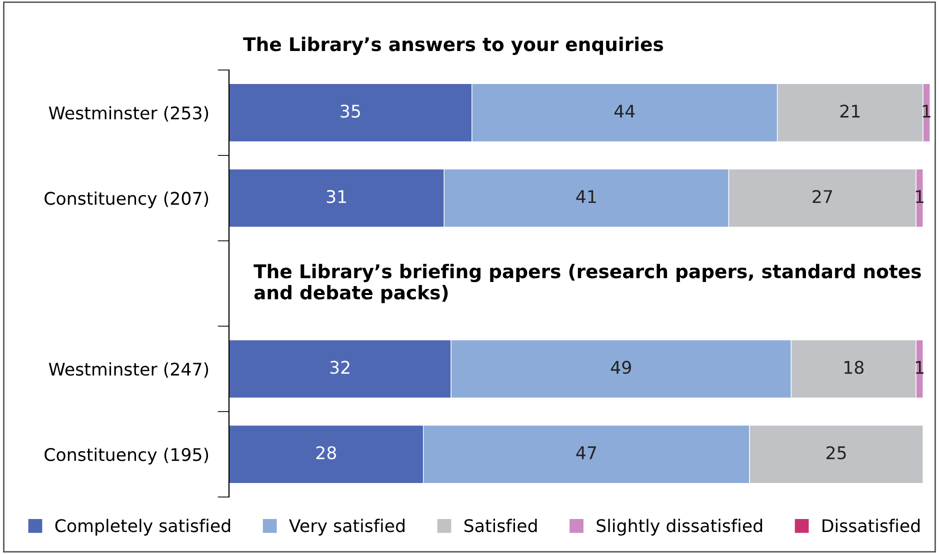 The image size is (939, 554). What do you see at coordinates (624, 111) in the screenshot?
I see `data-label: 44` at bounding box center [624, 111].